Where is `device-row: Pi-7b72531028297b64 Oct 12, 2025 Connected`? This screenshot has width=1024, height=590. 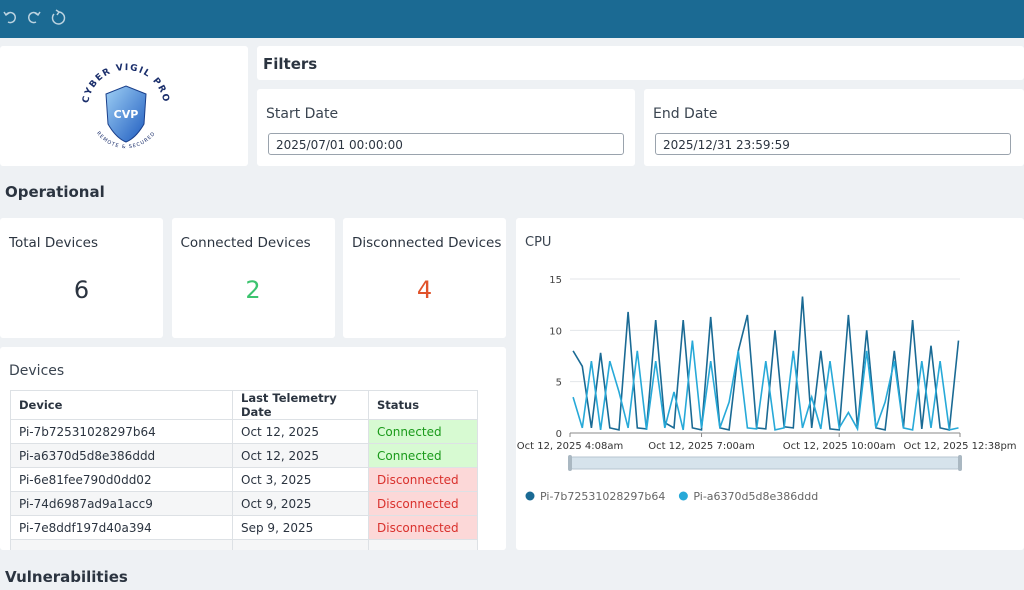 device-row: Pi-7b72531028297b64 Oct 12, 2025 Connected is located at coordinates (244, 431).